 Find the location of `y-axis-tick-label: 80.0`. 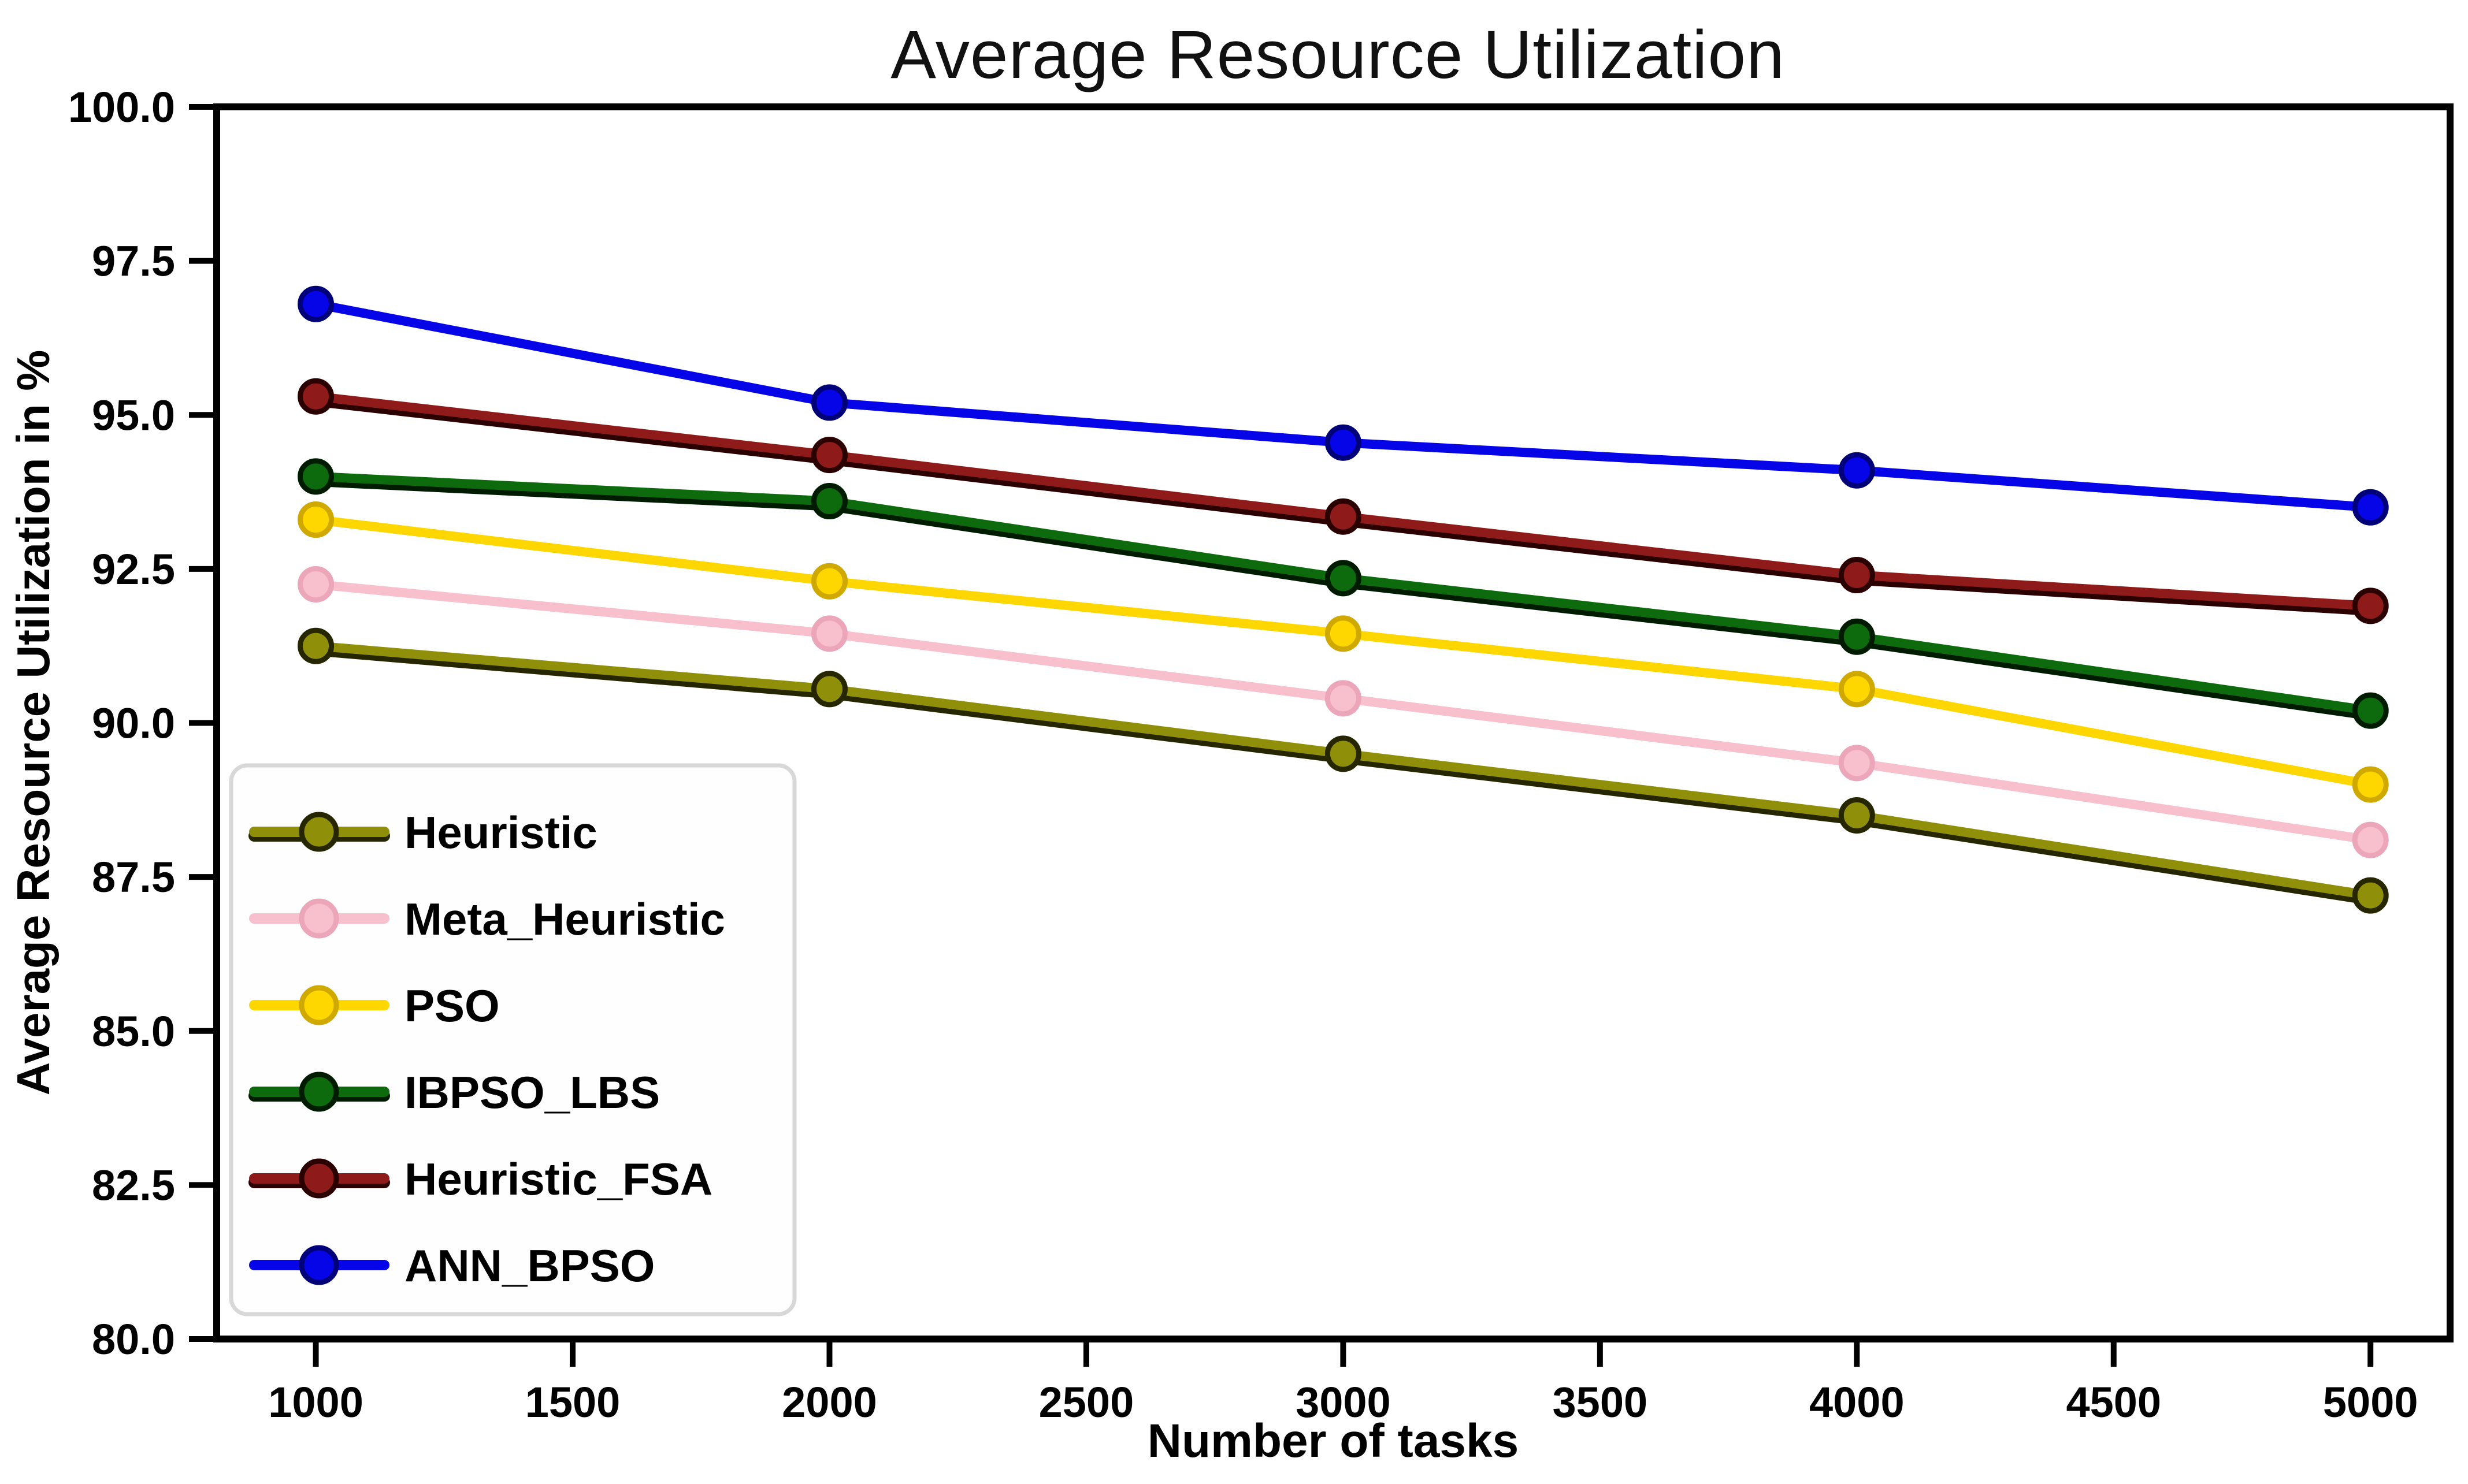

y-axis-tick-label: 80.0 is located at coordinates (134, 1339).